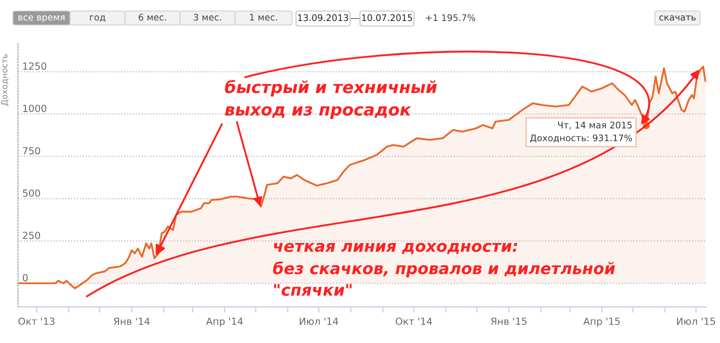 The width and height of the screenshot is (720, 343). I want to click on text: 1 мес., so click(263, 17).